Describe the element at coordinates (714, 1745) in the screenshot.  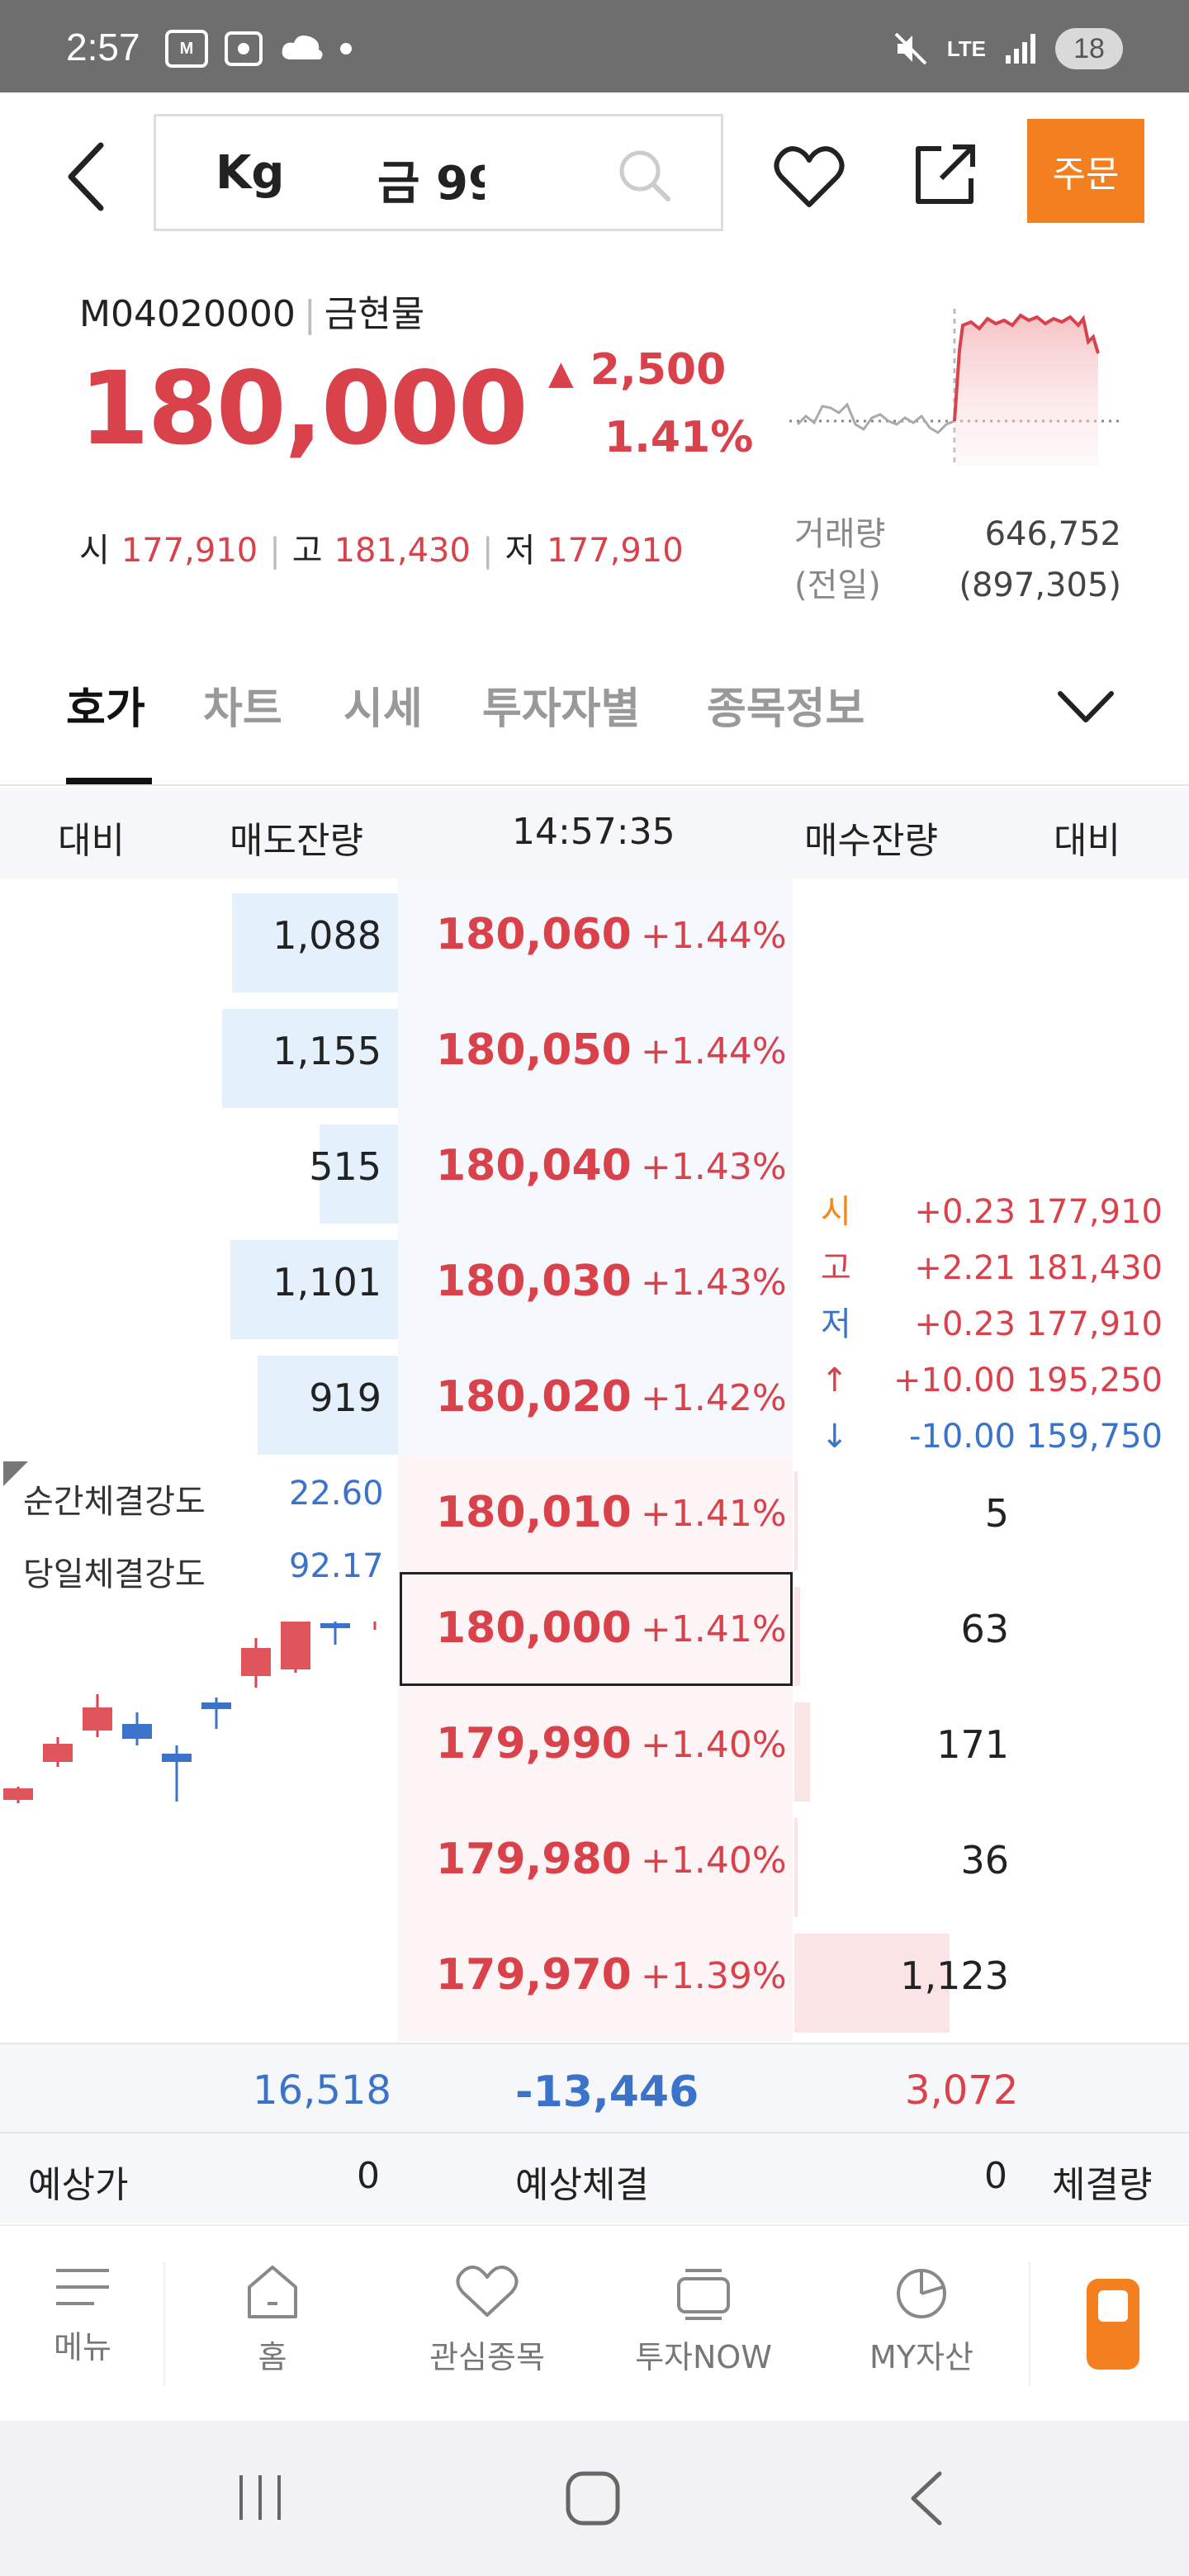
I see `bid-pct: +1.40%` at that location.